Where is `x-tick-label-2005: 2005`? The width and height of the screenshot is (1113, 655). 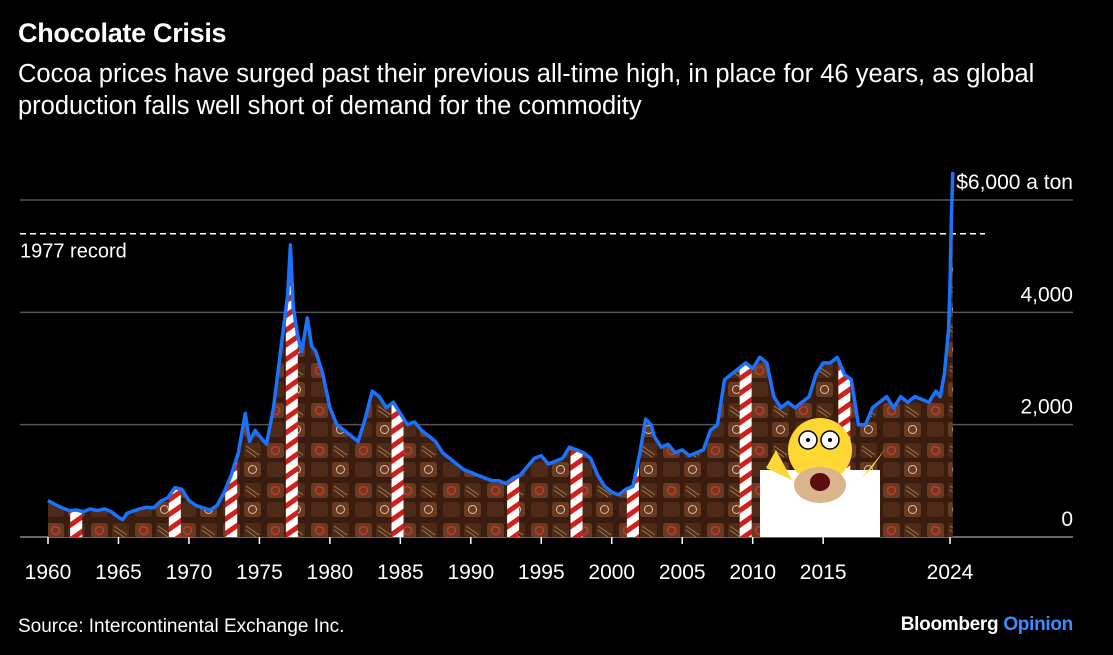 x-tick-label-2005: 2005 is located at coordinates (682, 572).